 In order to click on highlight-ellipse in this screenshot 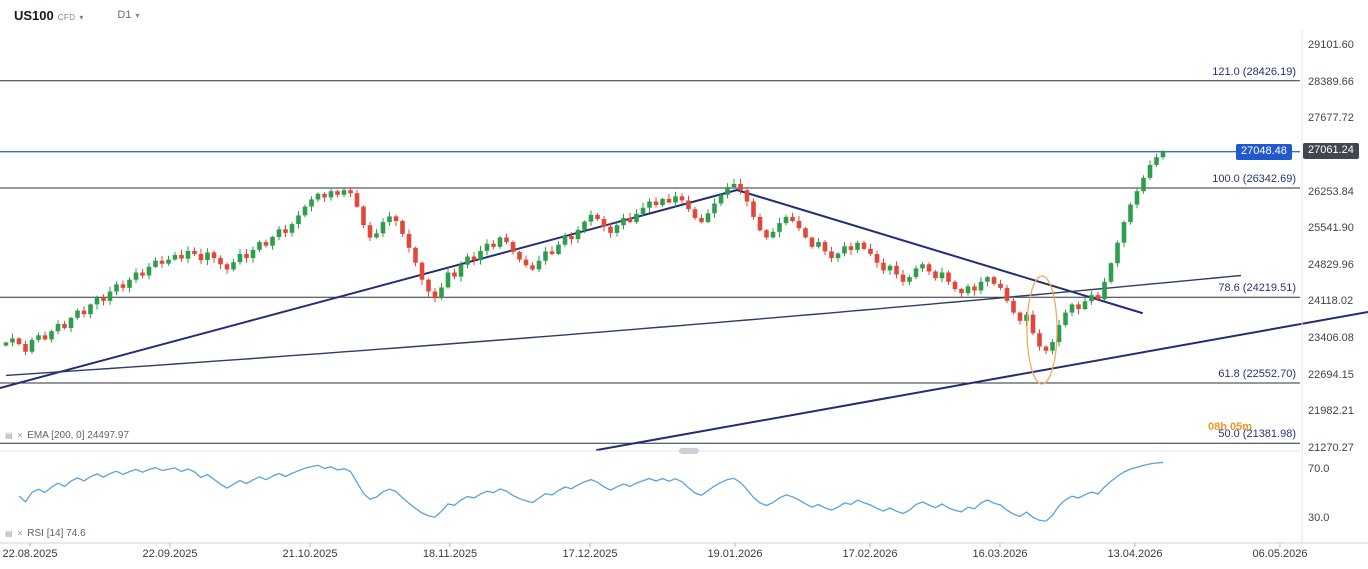, I will do `click(1042, 330)`.